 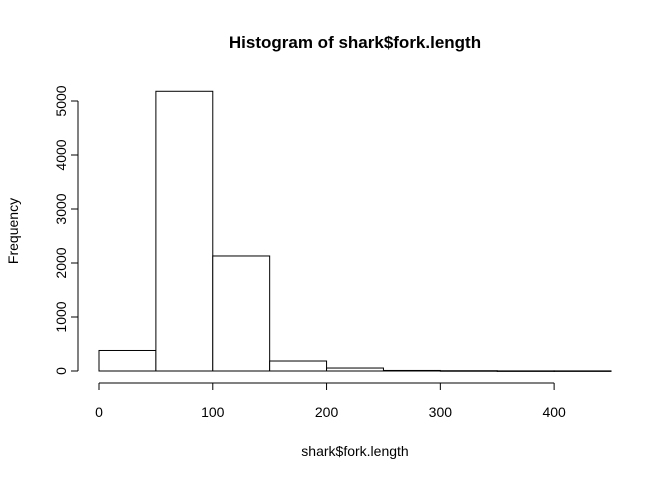 I want to click on x-tick-label: 200, so click(x=327, y=412).